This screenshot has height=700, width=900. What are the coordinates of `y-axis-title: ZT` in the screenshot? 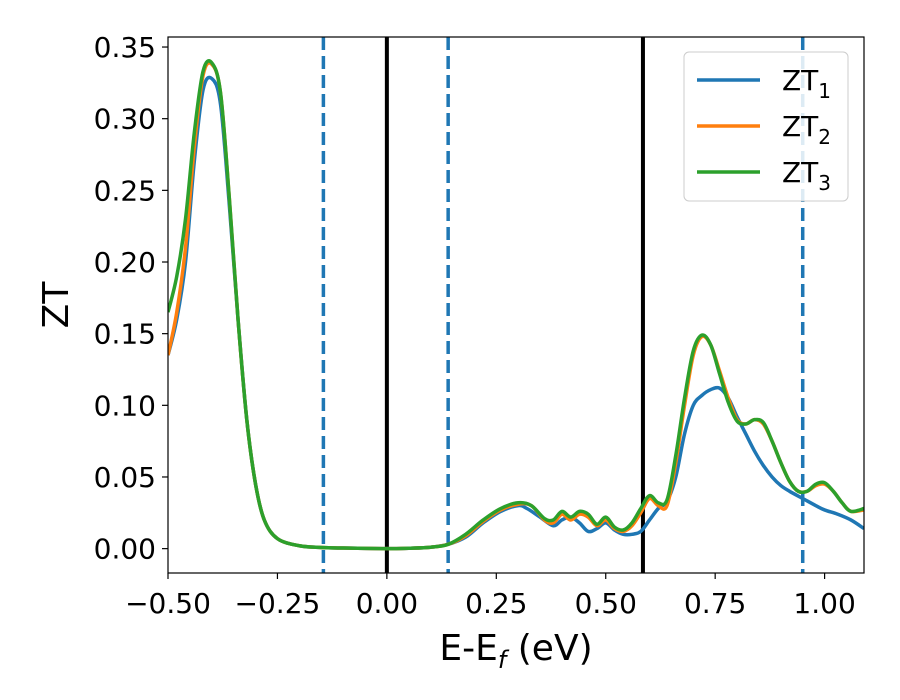 It's located at (56, 305).